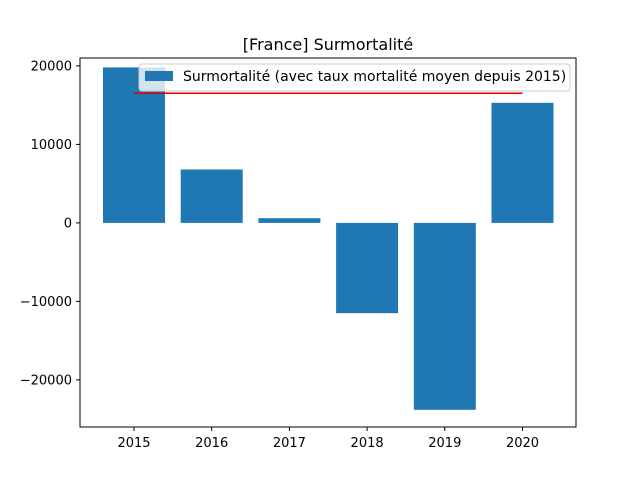 The width and height of the screenshot is (640, 480). What do you see at coordinates (50, 223) in the screenshot?
I see `y-axis: −20000 −10000 0 10000 20000` at bounding box center [50, 223].